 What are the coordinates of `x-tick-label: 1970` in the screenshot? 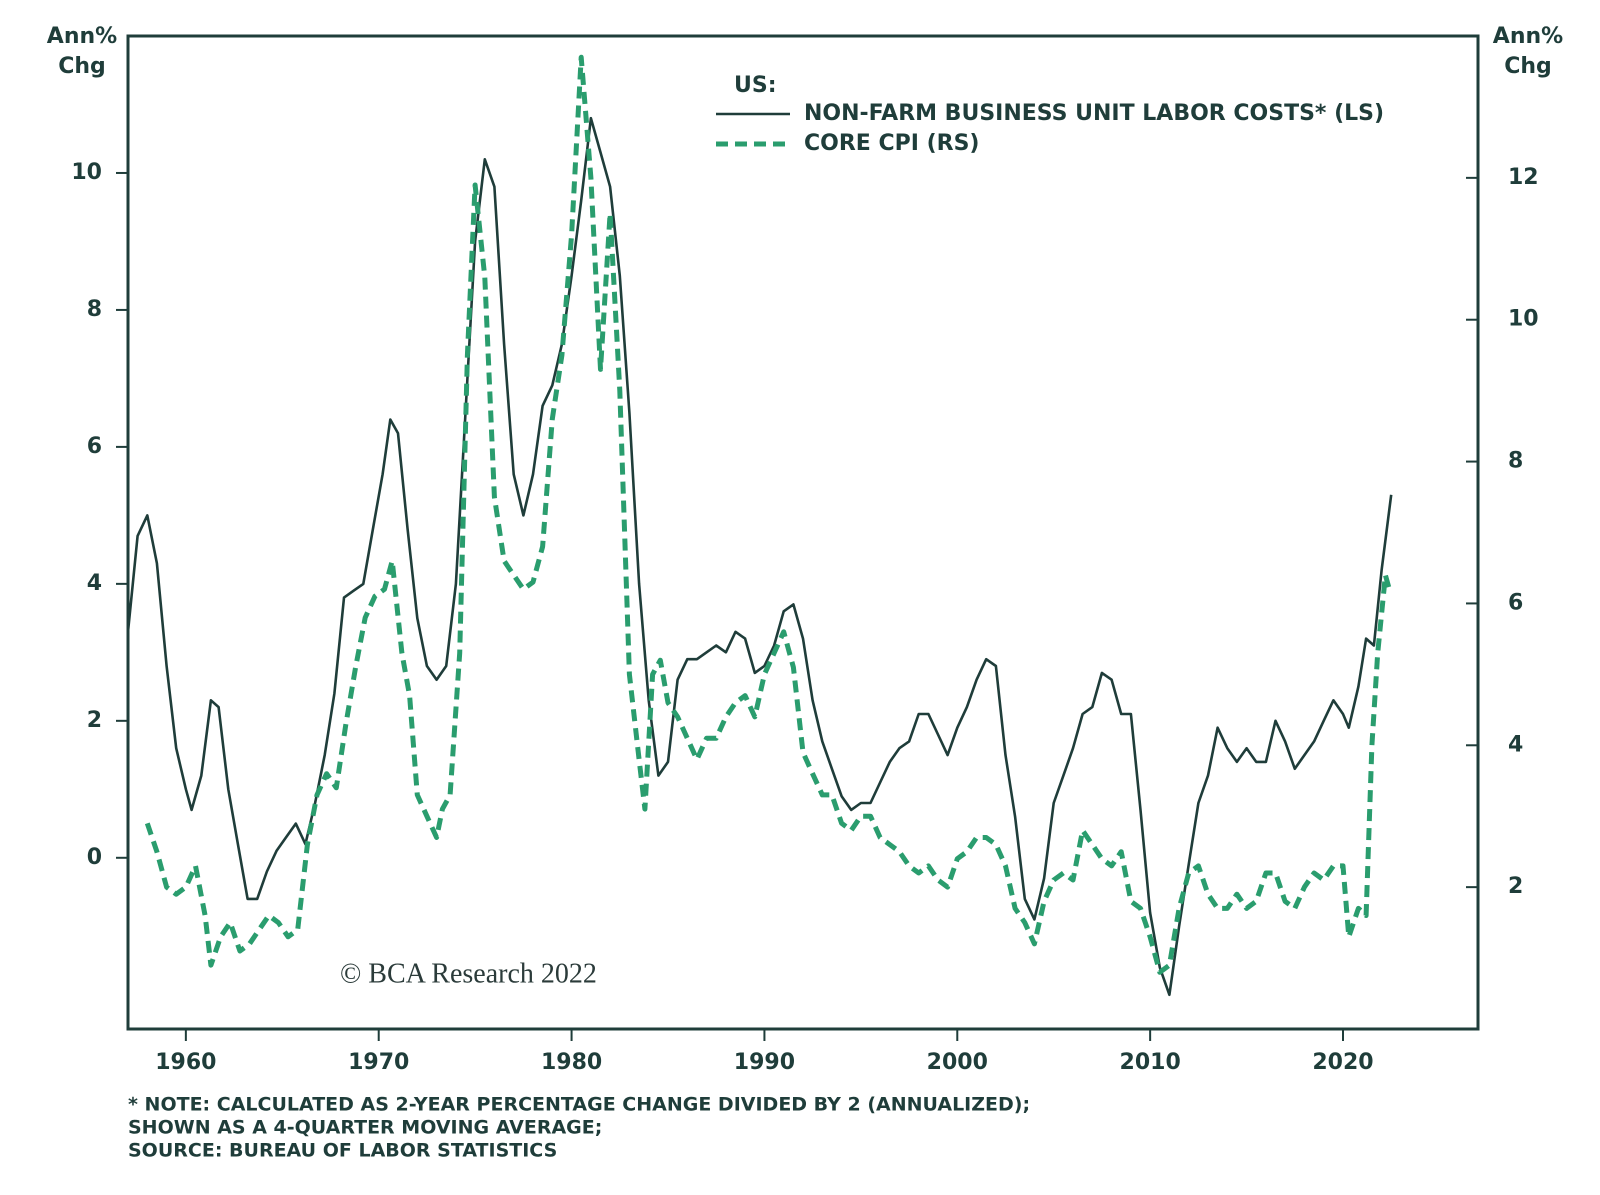 It's located at (378, 1062).